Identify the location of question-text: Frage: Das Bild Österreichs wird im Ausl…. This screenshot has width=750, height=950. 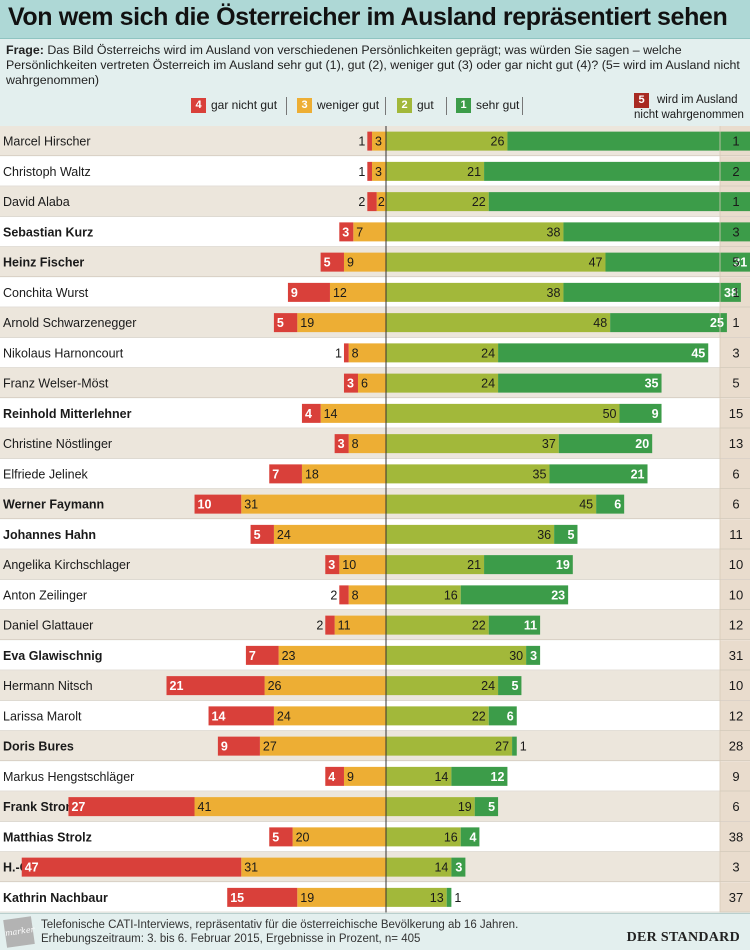
(375, 65).